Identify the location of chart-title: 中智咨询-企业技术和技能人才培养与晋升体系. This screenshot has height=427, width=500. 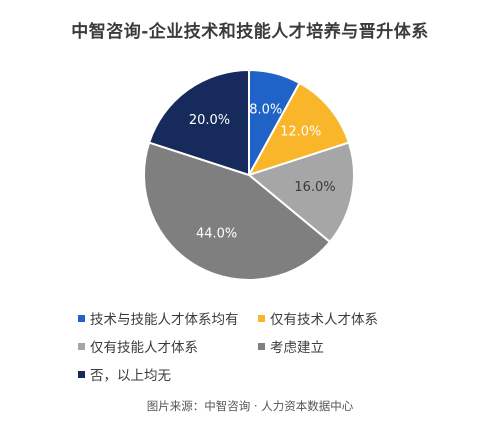
(250, 32).